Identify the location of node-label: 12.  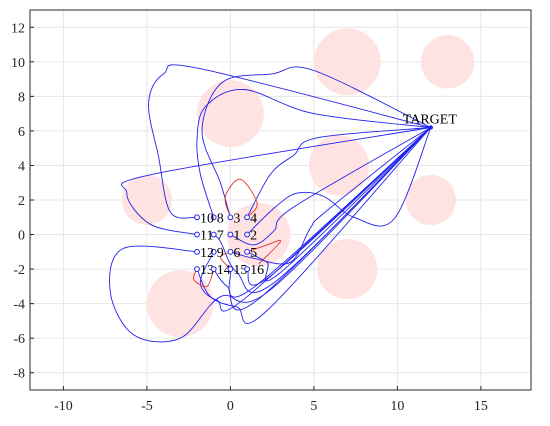
(207, 253).